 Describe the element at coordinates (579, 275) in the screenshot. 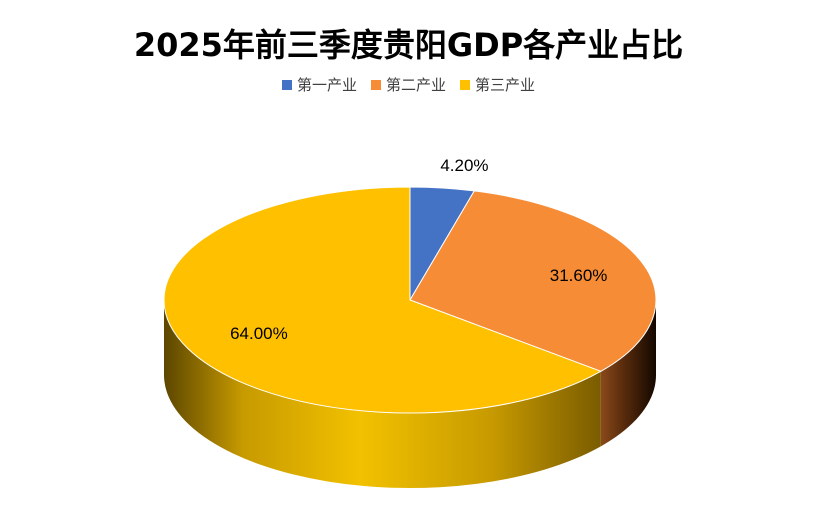

I see `data-label-secondary: 31.60%` at that location.